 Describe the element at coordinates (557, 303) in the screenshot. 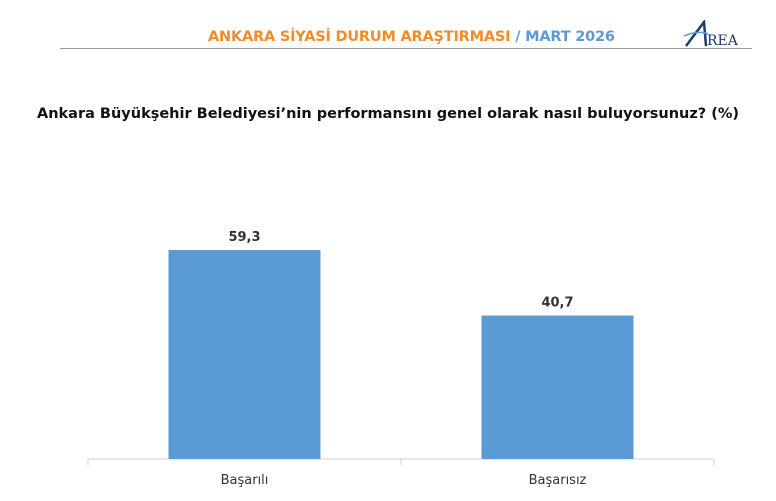

I see `data-label: 40,7` at that location.